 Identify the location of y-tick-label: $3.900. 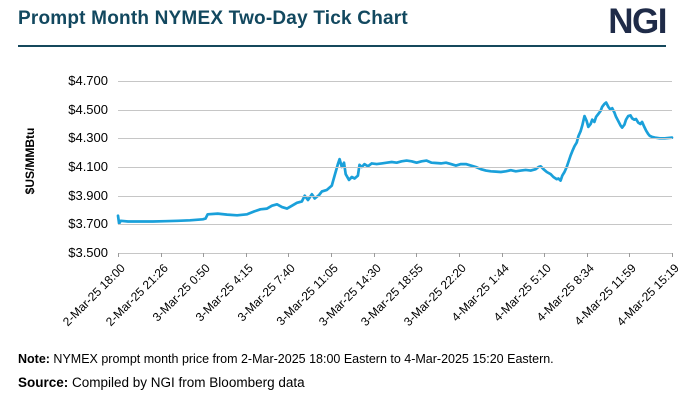
(88, 195).